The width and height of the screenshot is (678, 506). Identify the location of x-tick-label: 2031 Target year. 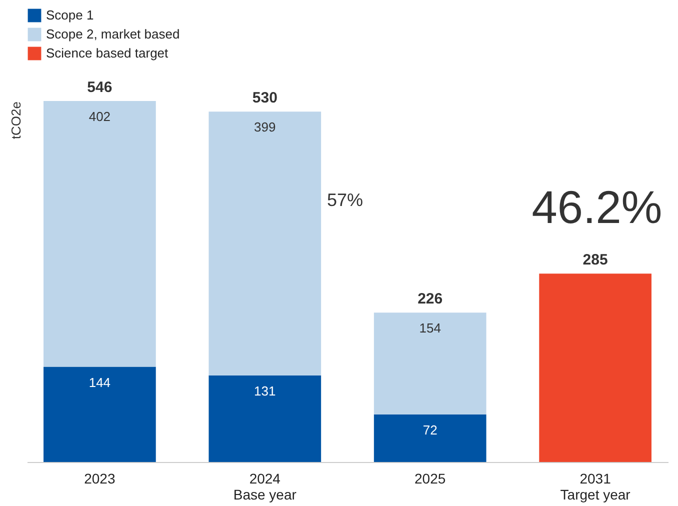
(595, 486).